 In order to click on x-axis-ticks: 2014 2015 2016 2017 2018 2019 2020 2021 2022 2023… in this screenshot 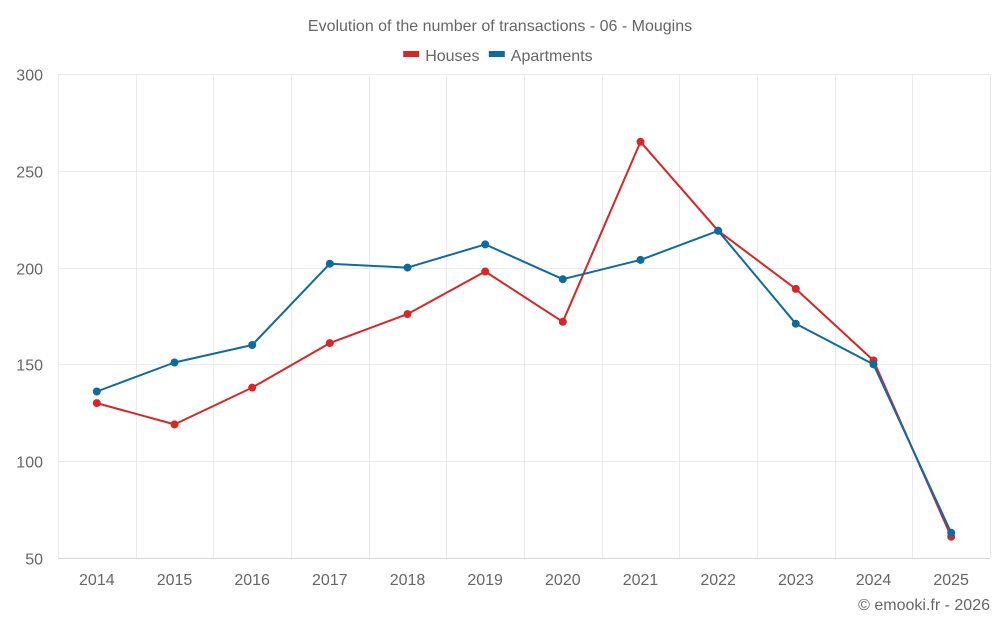, I will do `click(524, 580)`.